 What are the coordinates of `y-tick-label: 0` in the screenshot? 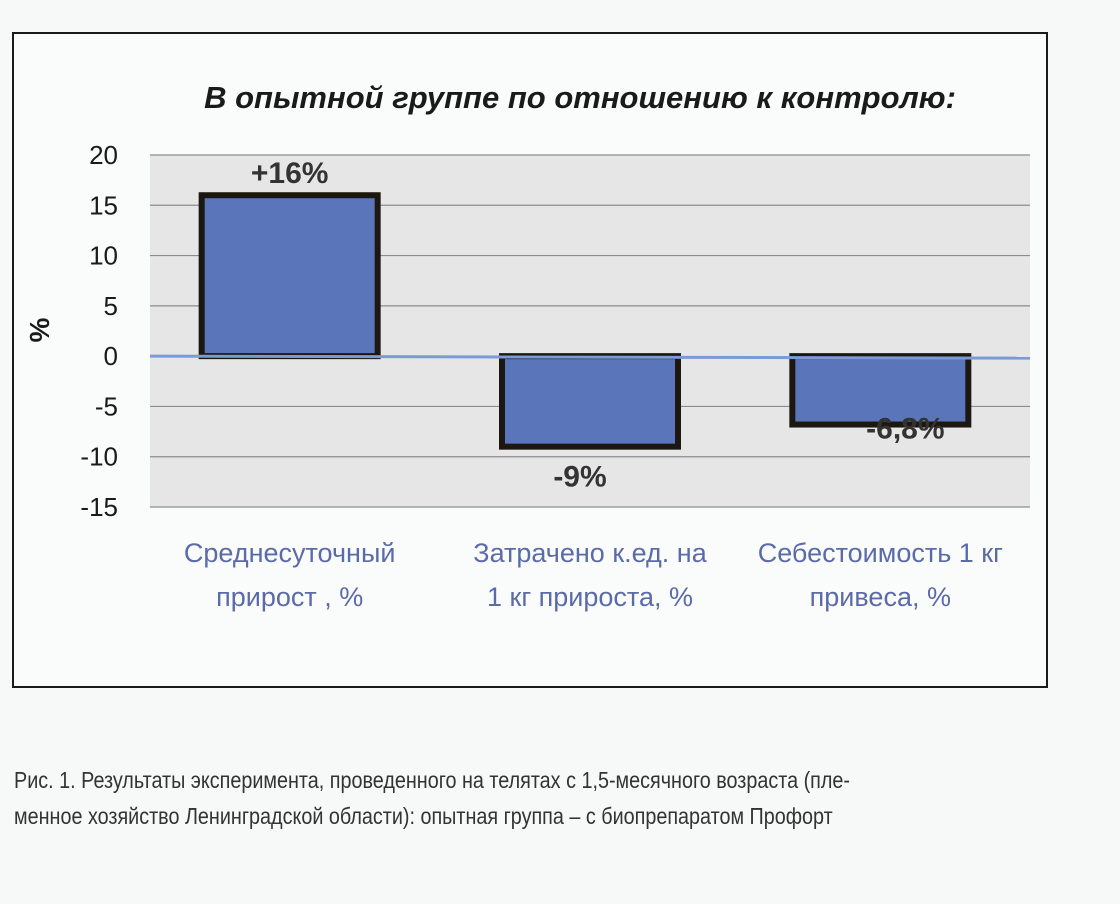 It's located at (111, 356).